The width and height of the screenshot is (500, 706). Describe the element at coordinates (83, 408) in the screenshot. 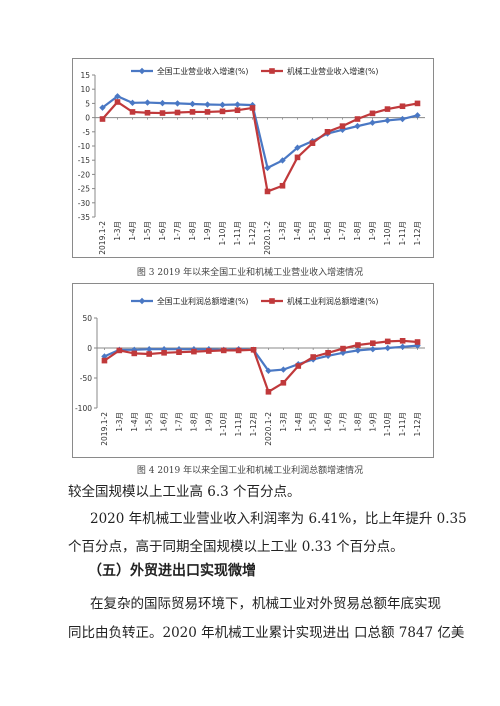

I see `y-tick-label: -100` at that location.